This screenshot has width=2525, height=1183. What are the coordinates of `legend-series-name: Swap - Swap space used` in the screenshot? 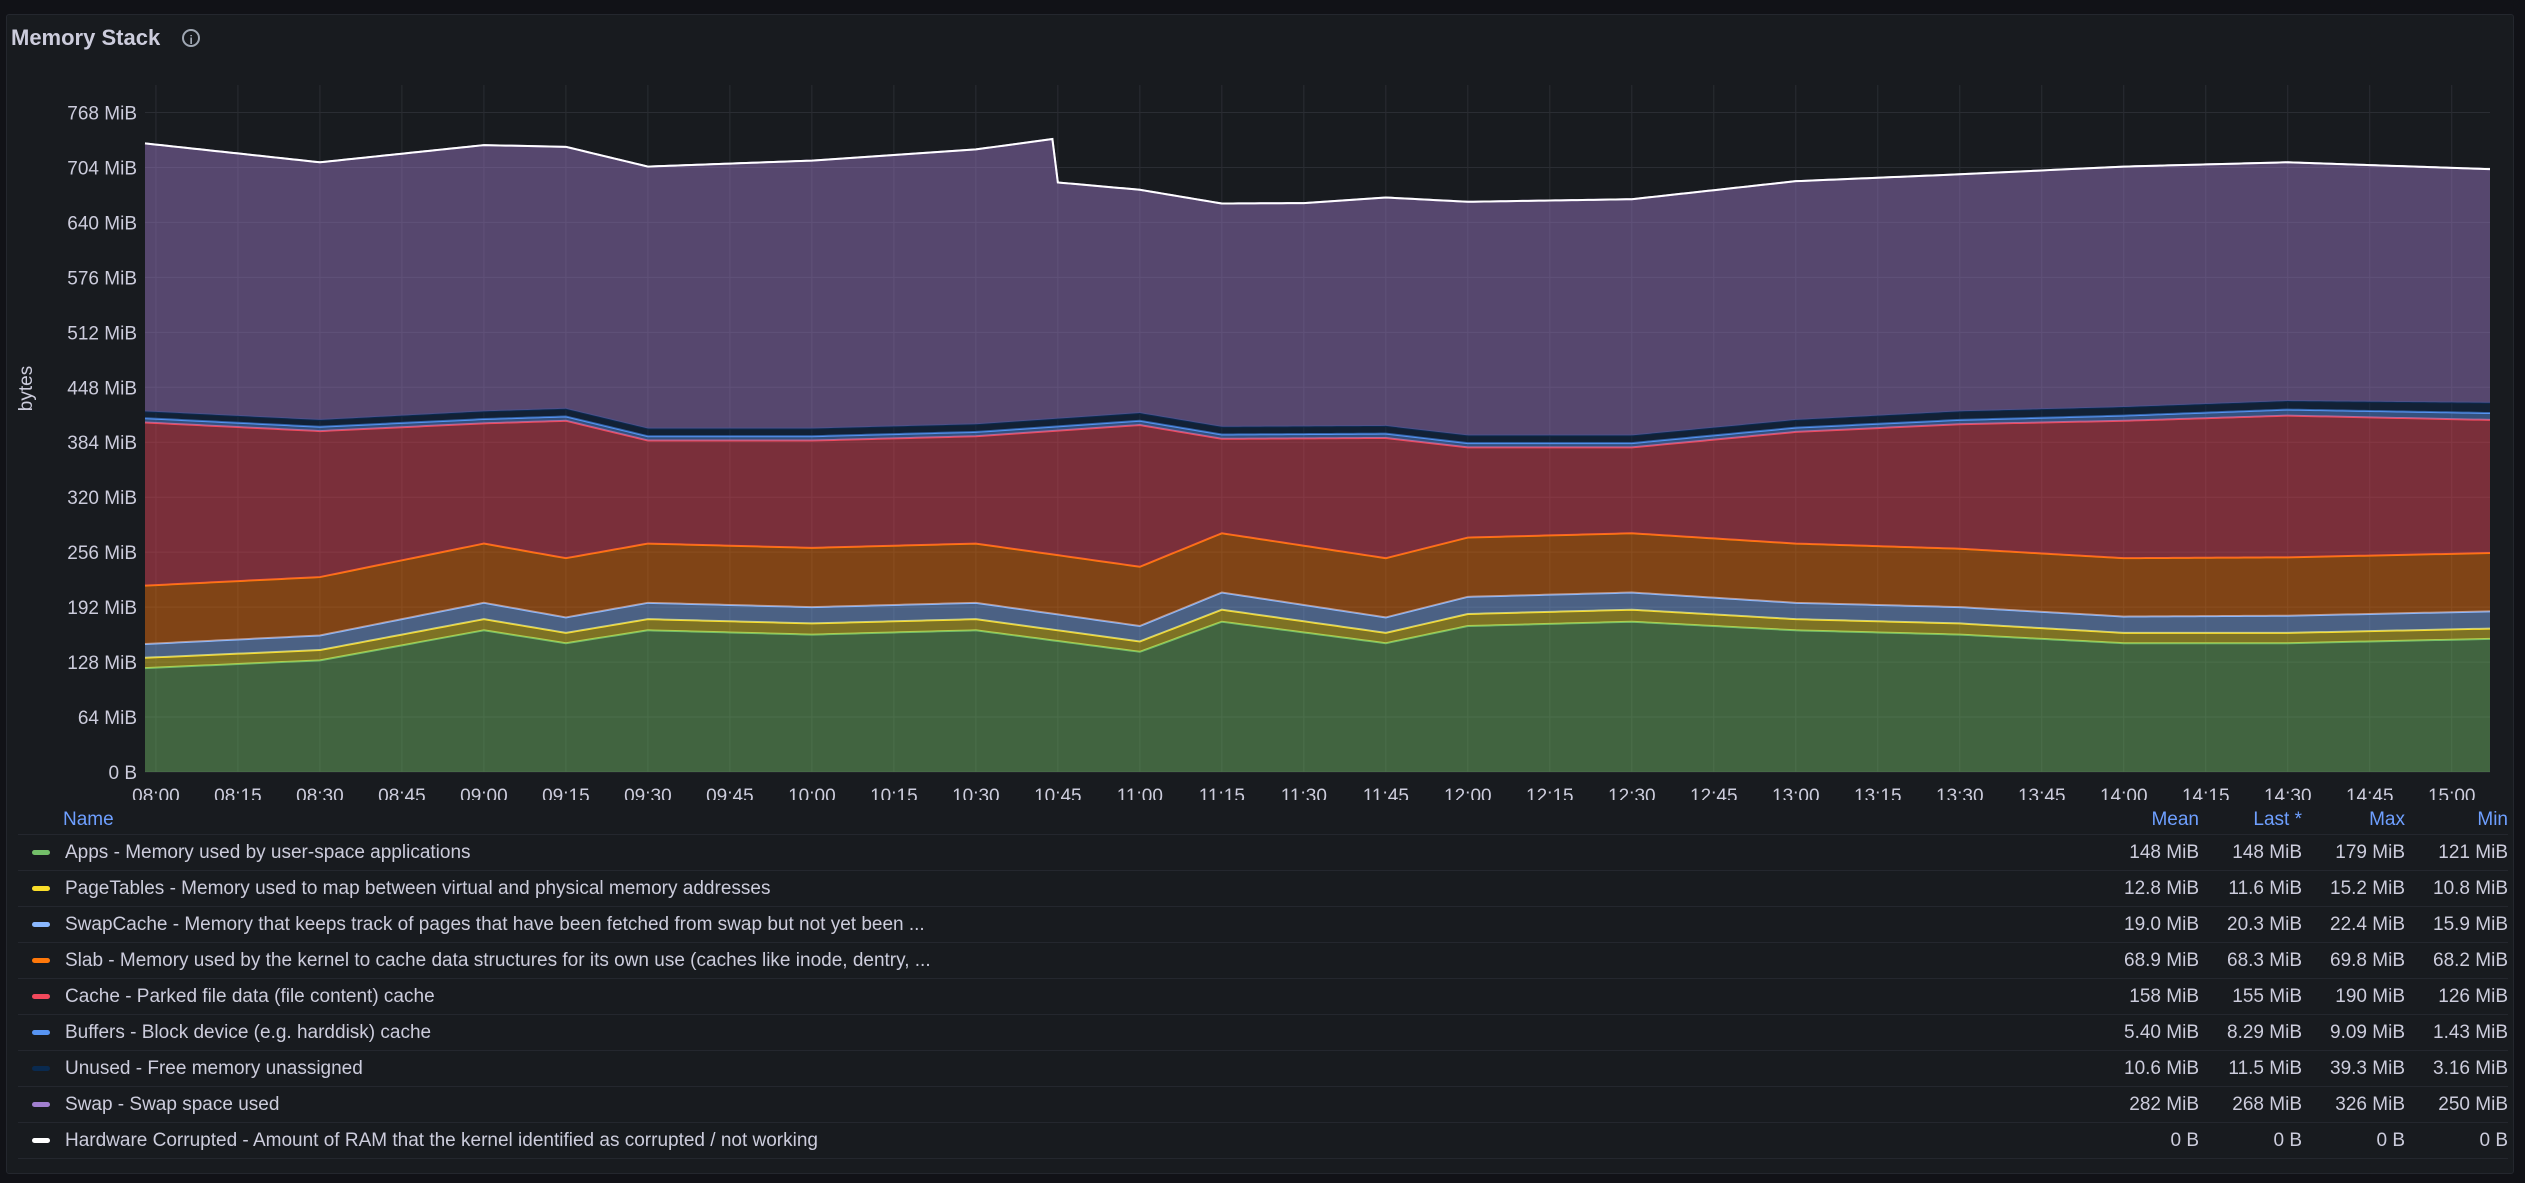 It's located at (172, 1104).